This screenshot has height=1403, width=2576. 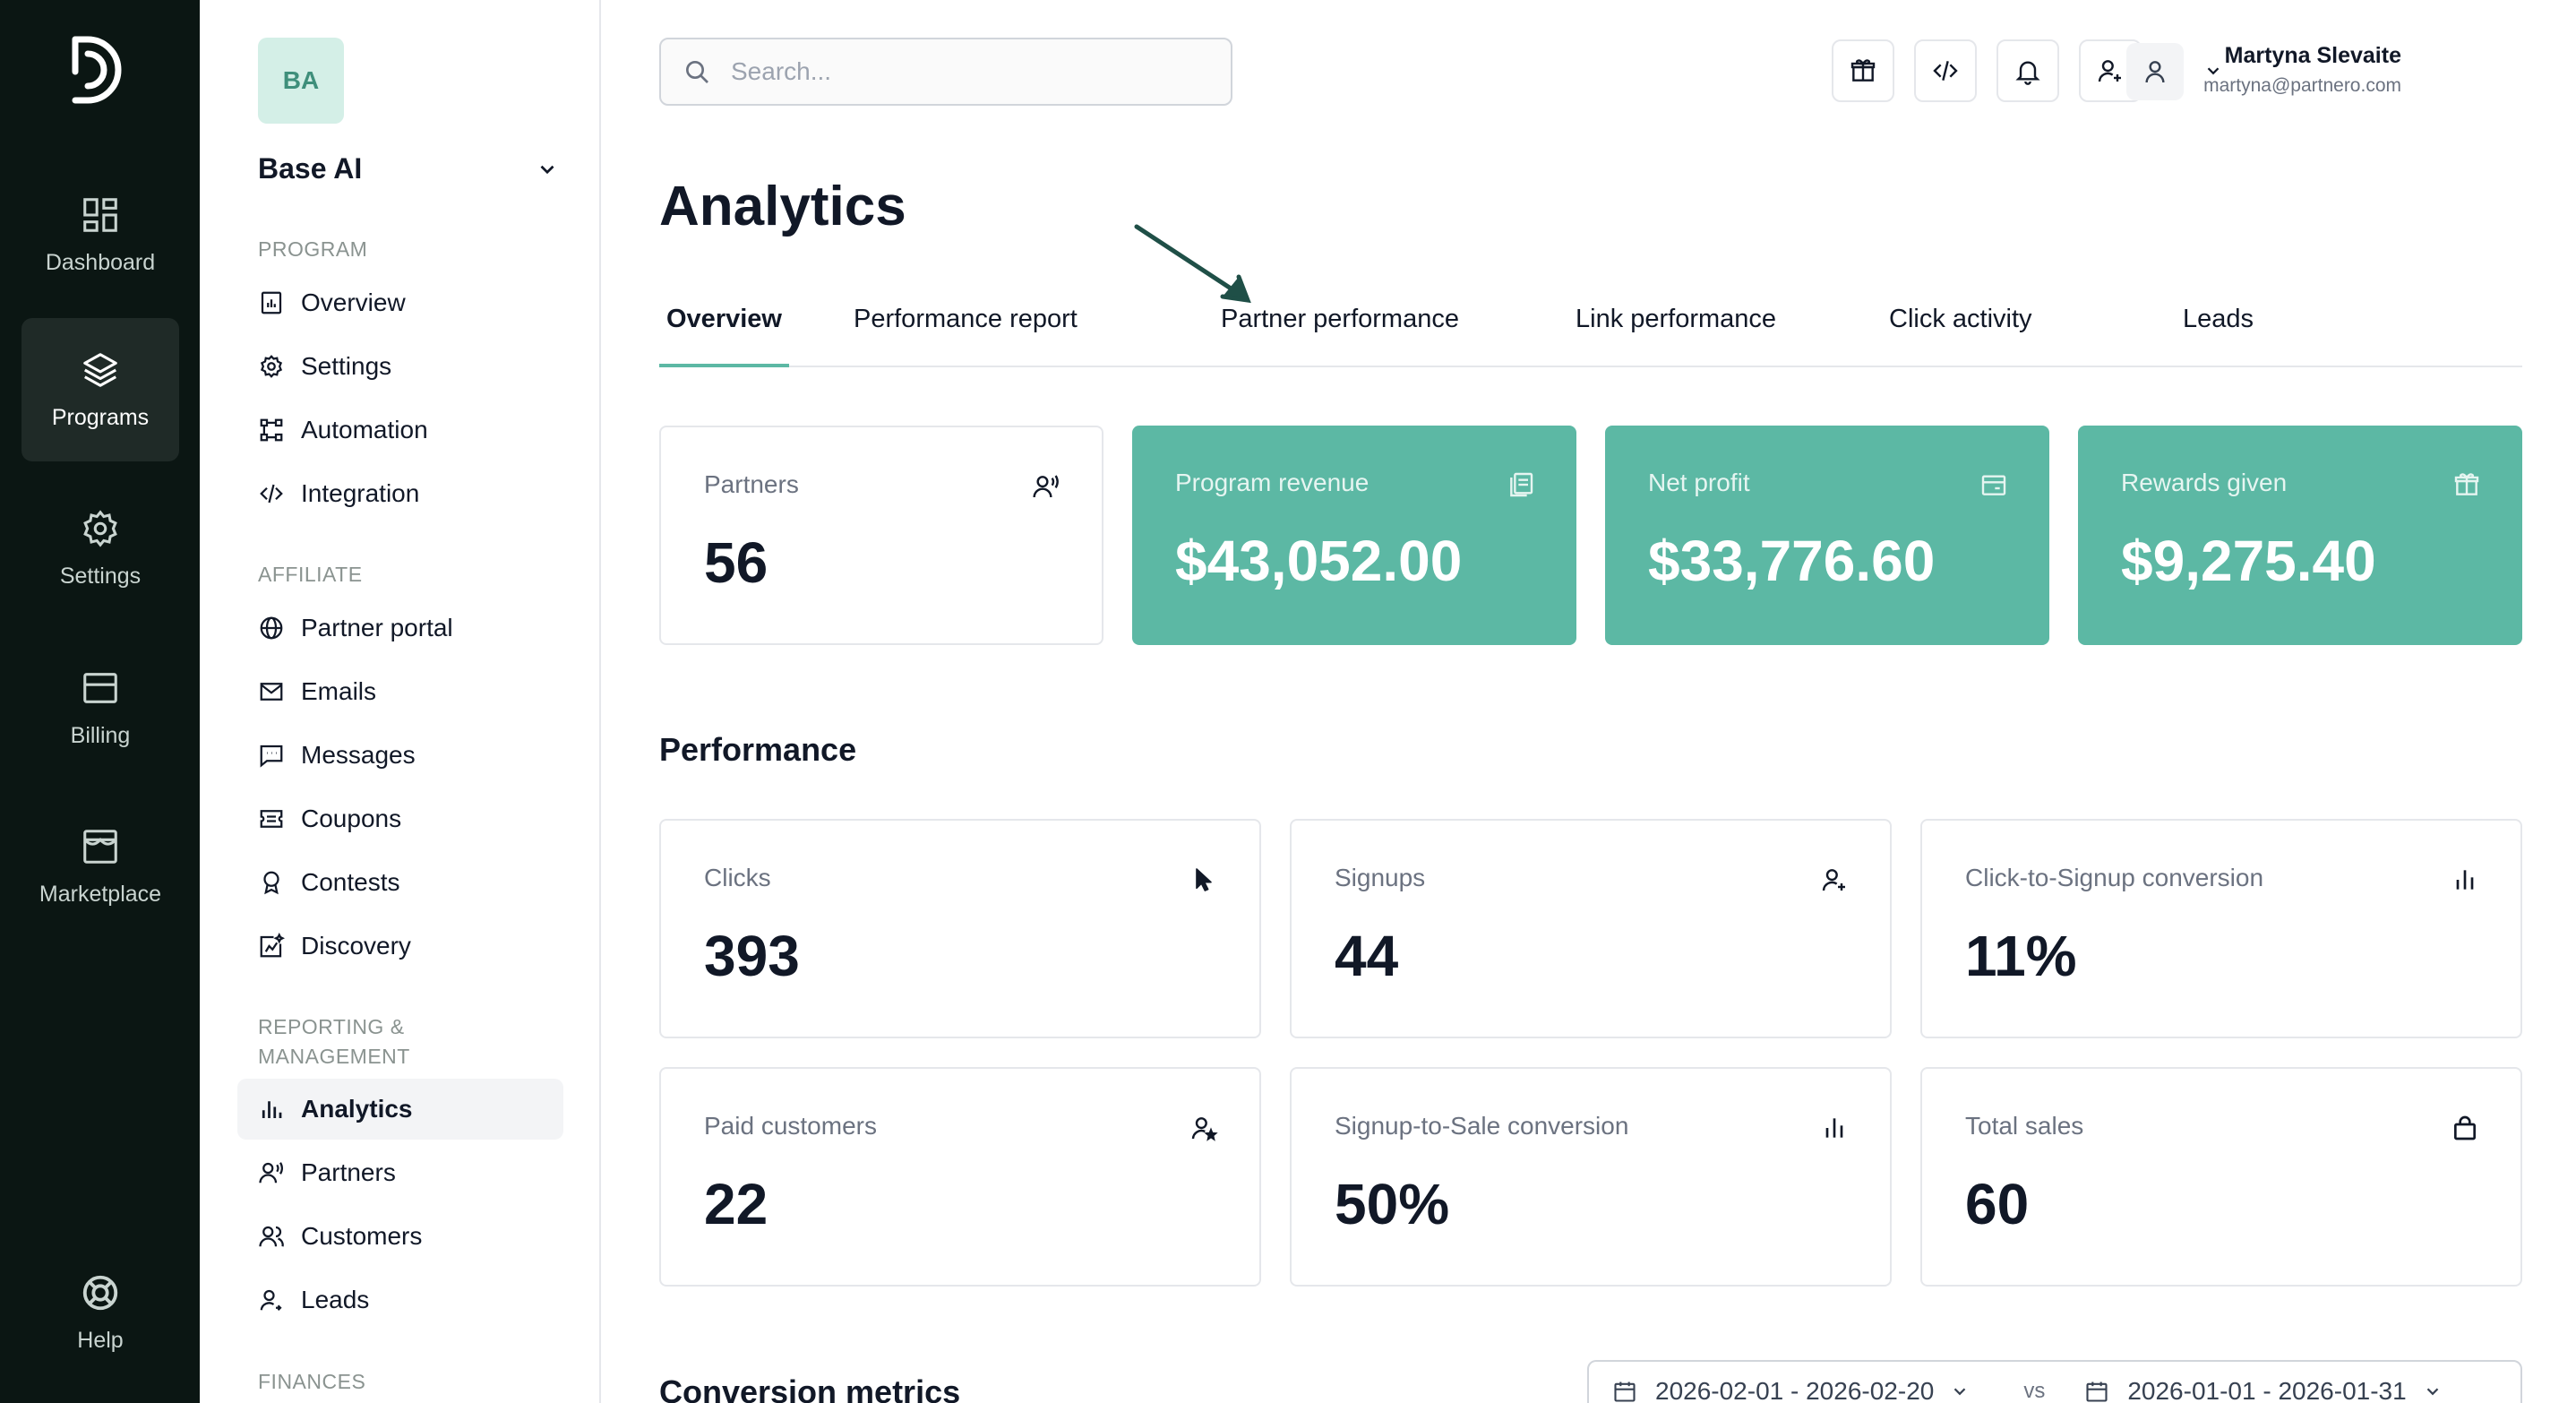 I want to click on tab-performance-report: Performance report, so click(x=966, y=319).